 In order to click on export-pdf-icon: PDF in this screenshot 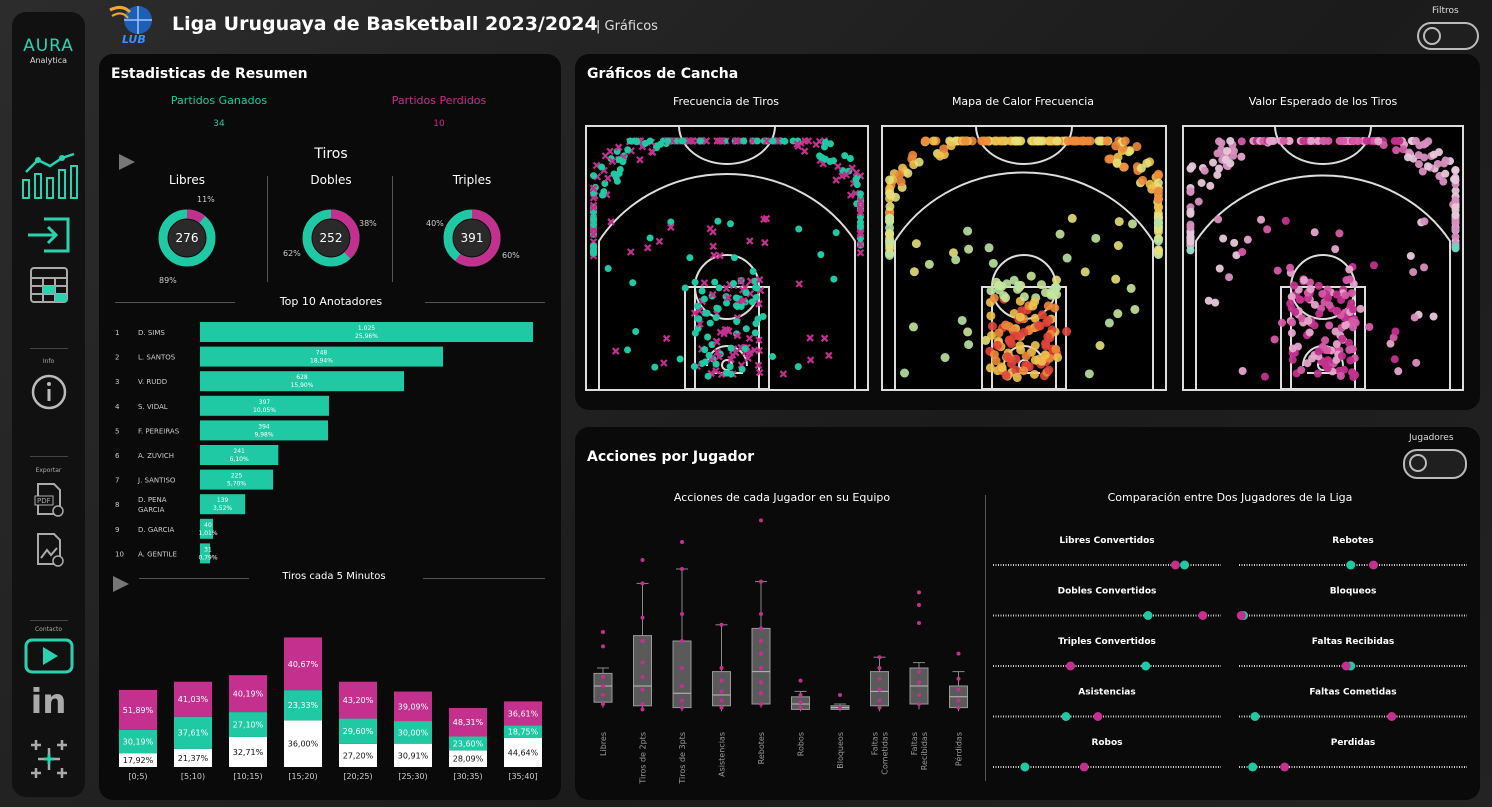, I will do `click(48, 502)`.